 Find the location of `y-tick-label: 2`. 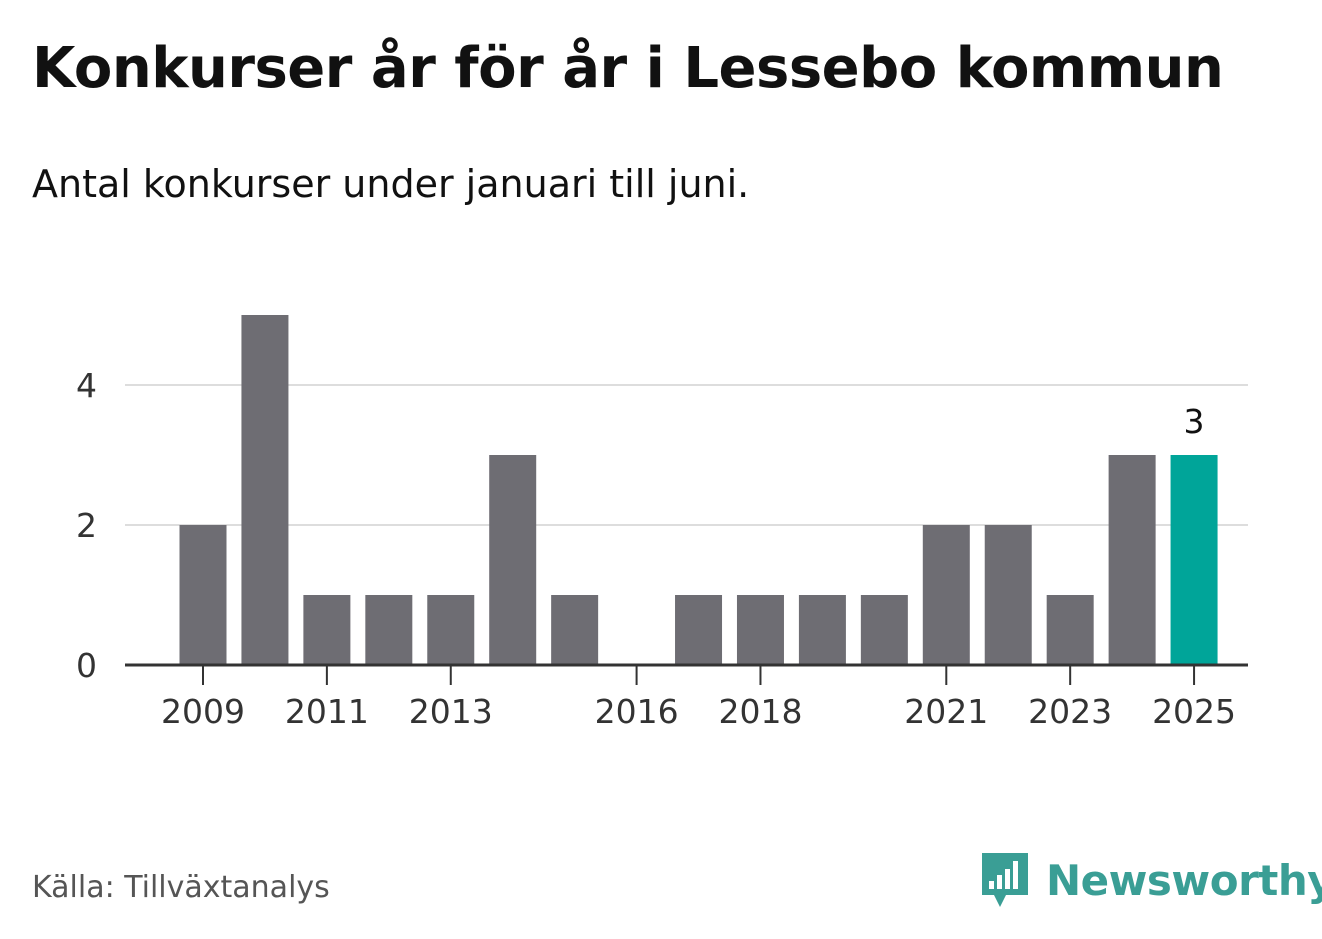

y-tick-label: 2 is located at coordinates (86, 525).